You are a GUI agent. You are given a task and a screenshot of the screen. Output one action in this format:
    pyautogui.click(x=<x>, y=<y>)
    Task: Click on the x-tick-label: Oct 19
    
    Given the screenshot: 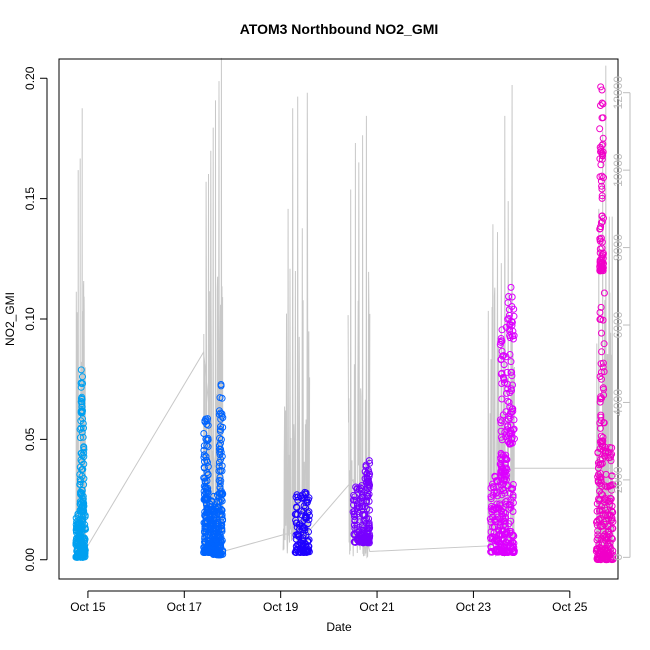 What is the action you would take?
    pyautogui.click(x=281, y=607)
    